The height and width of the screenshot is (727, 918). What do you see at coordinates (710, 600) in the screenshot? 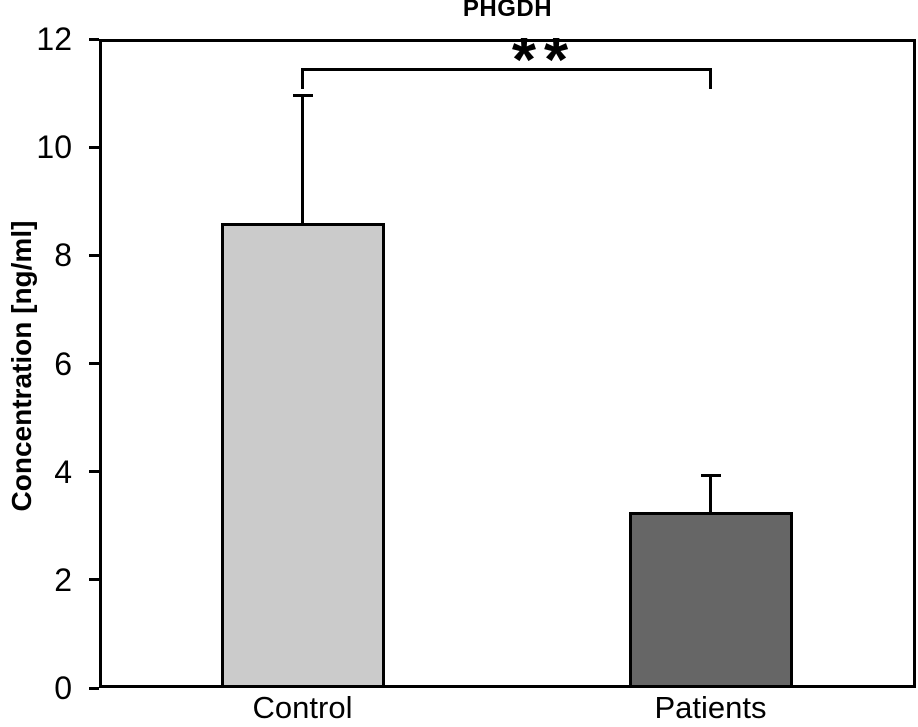
I see `bar-patients` at bounding box center [710, 600].